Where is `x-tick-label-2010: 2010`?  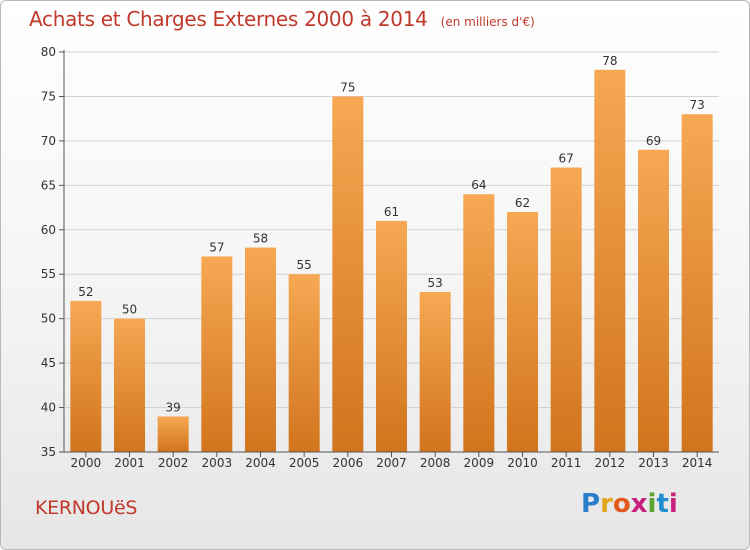 x-tick-label-2010: 2010 is located at coordinates (522, 463).